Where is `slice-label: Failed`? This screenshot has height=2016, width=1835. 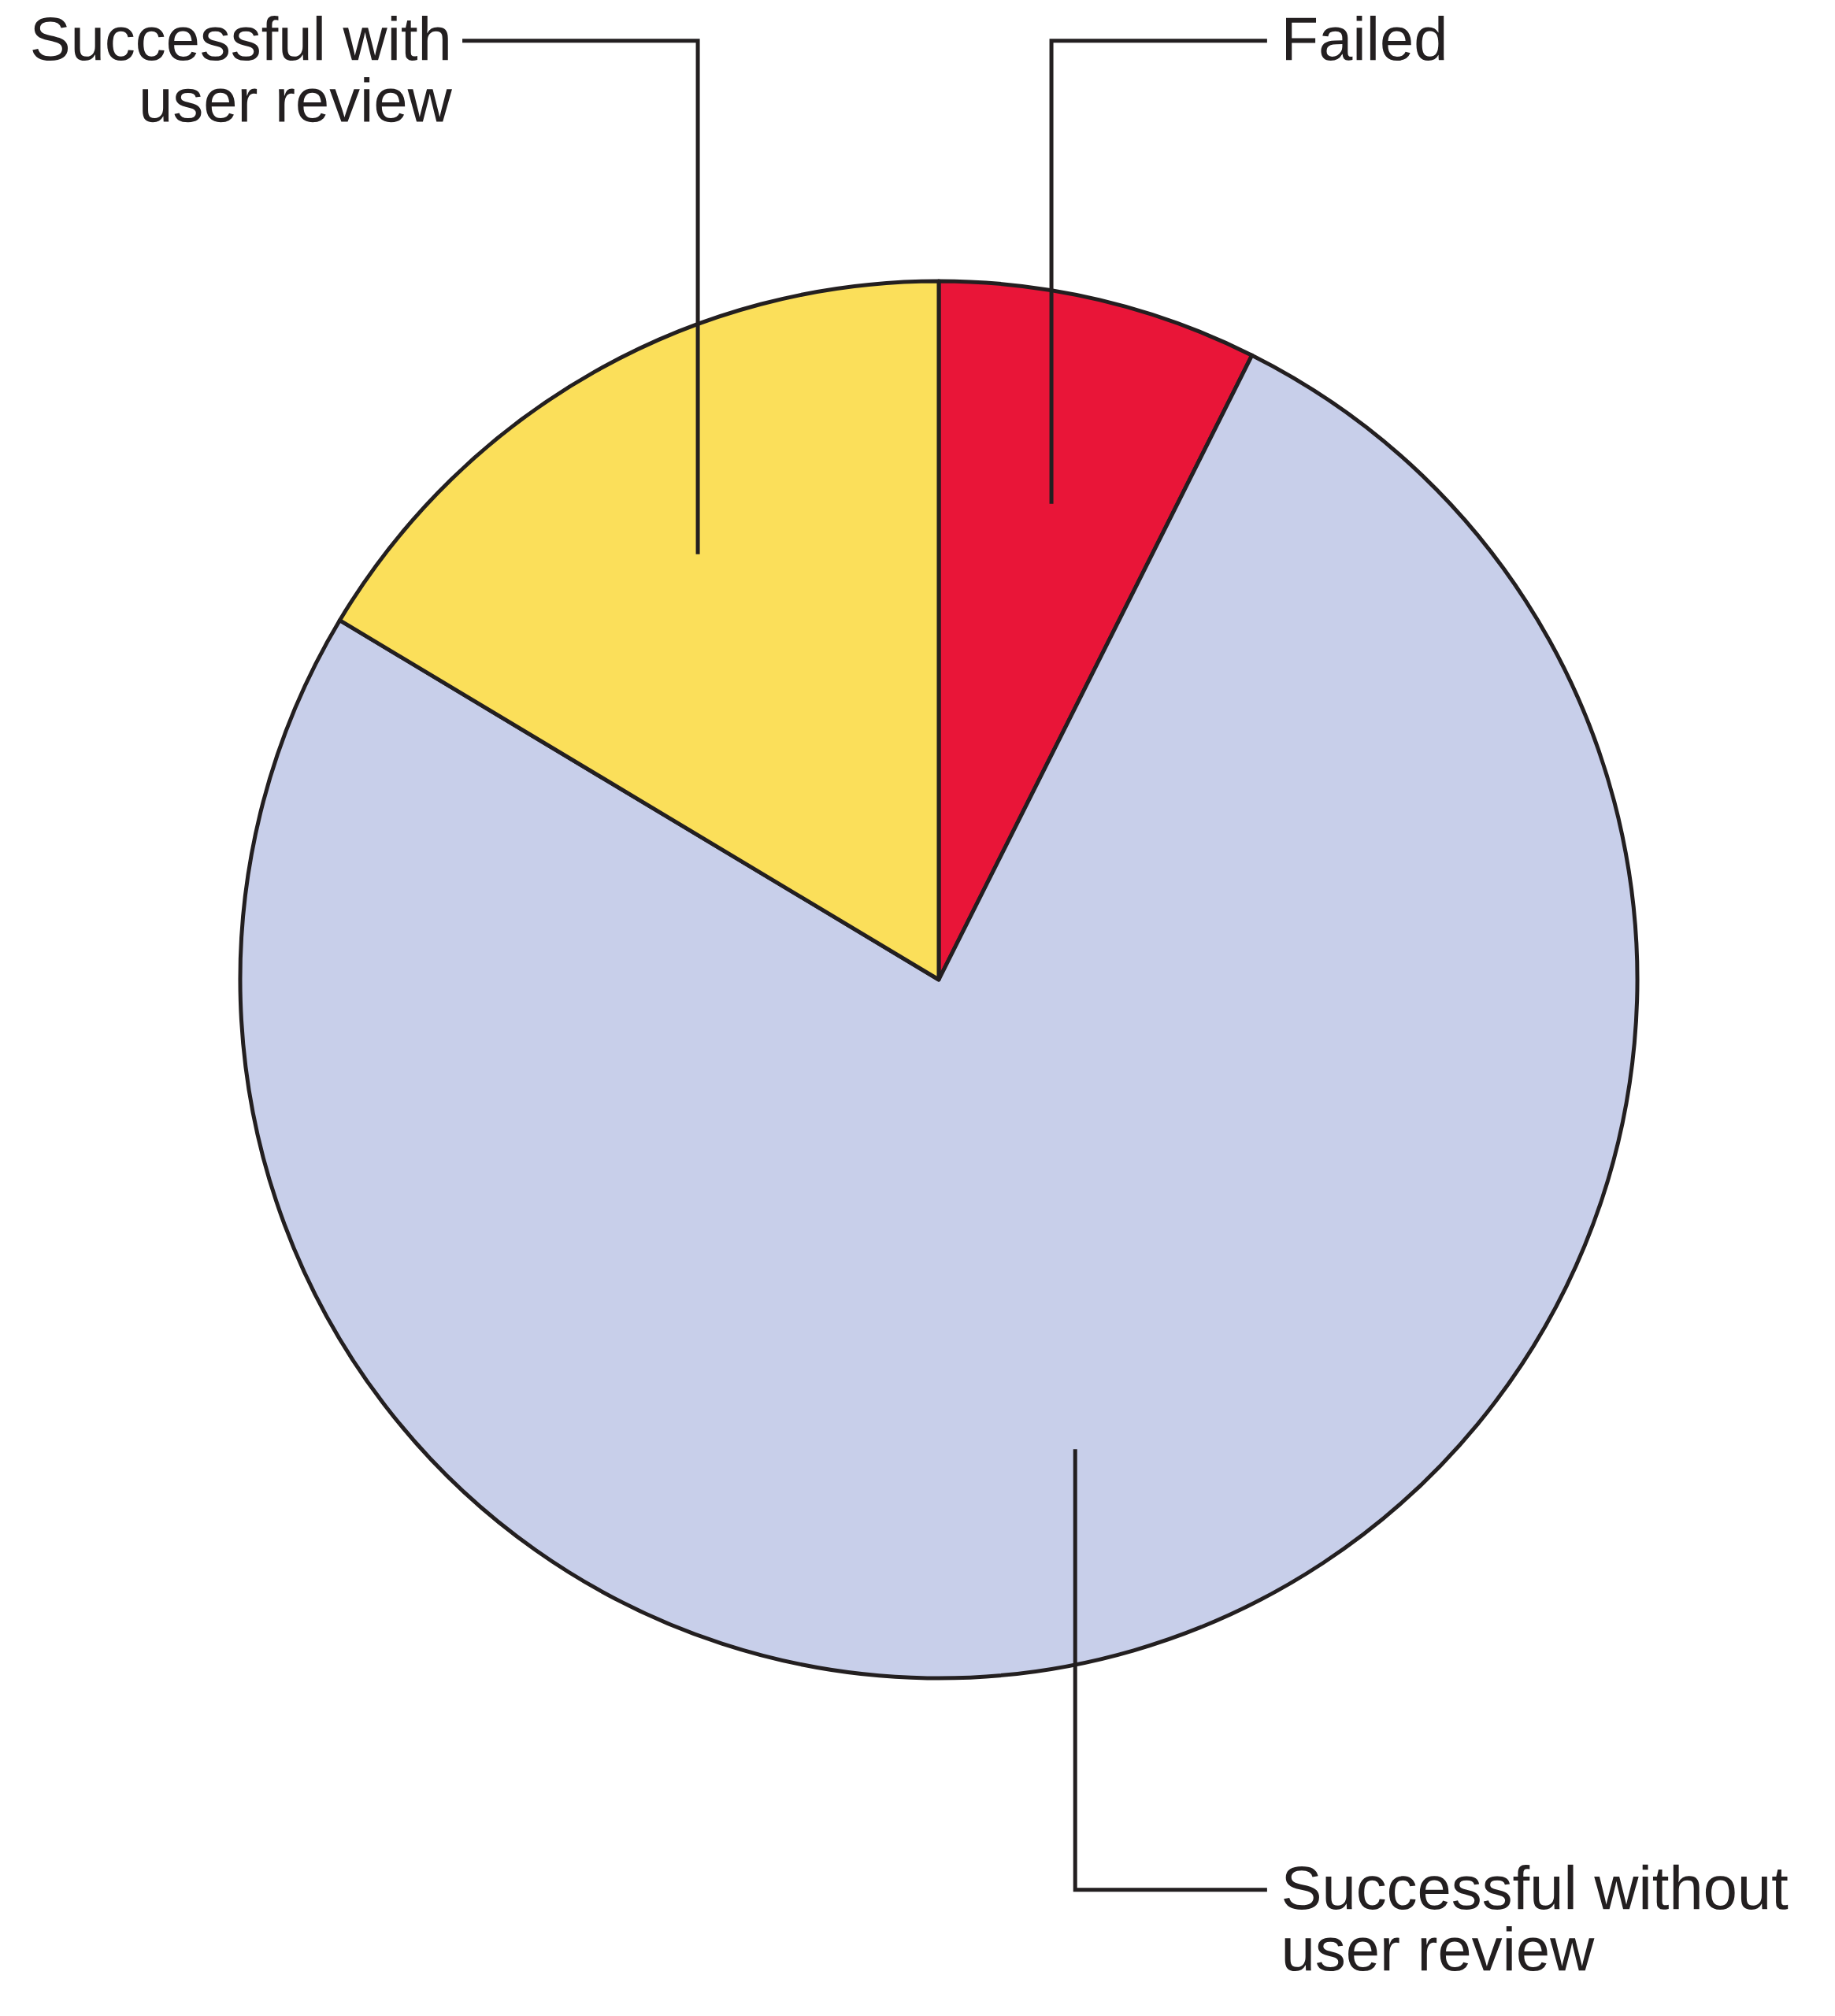
slice-label: Failed is located at coordinates (1365, 38).